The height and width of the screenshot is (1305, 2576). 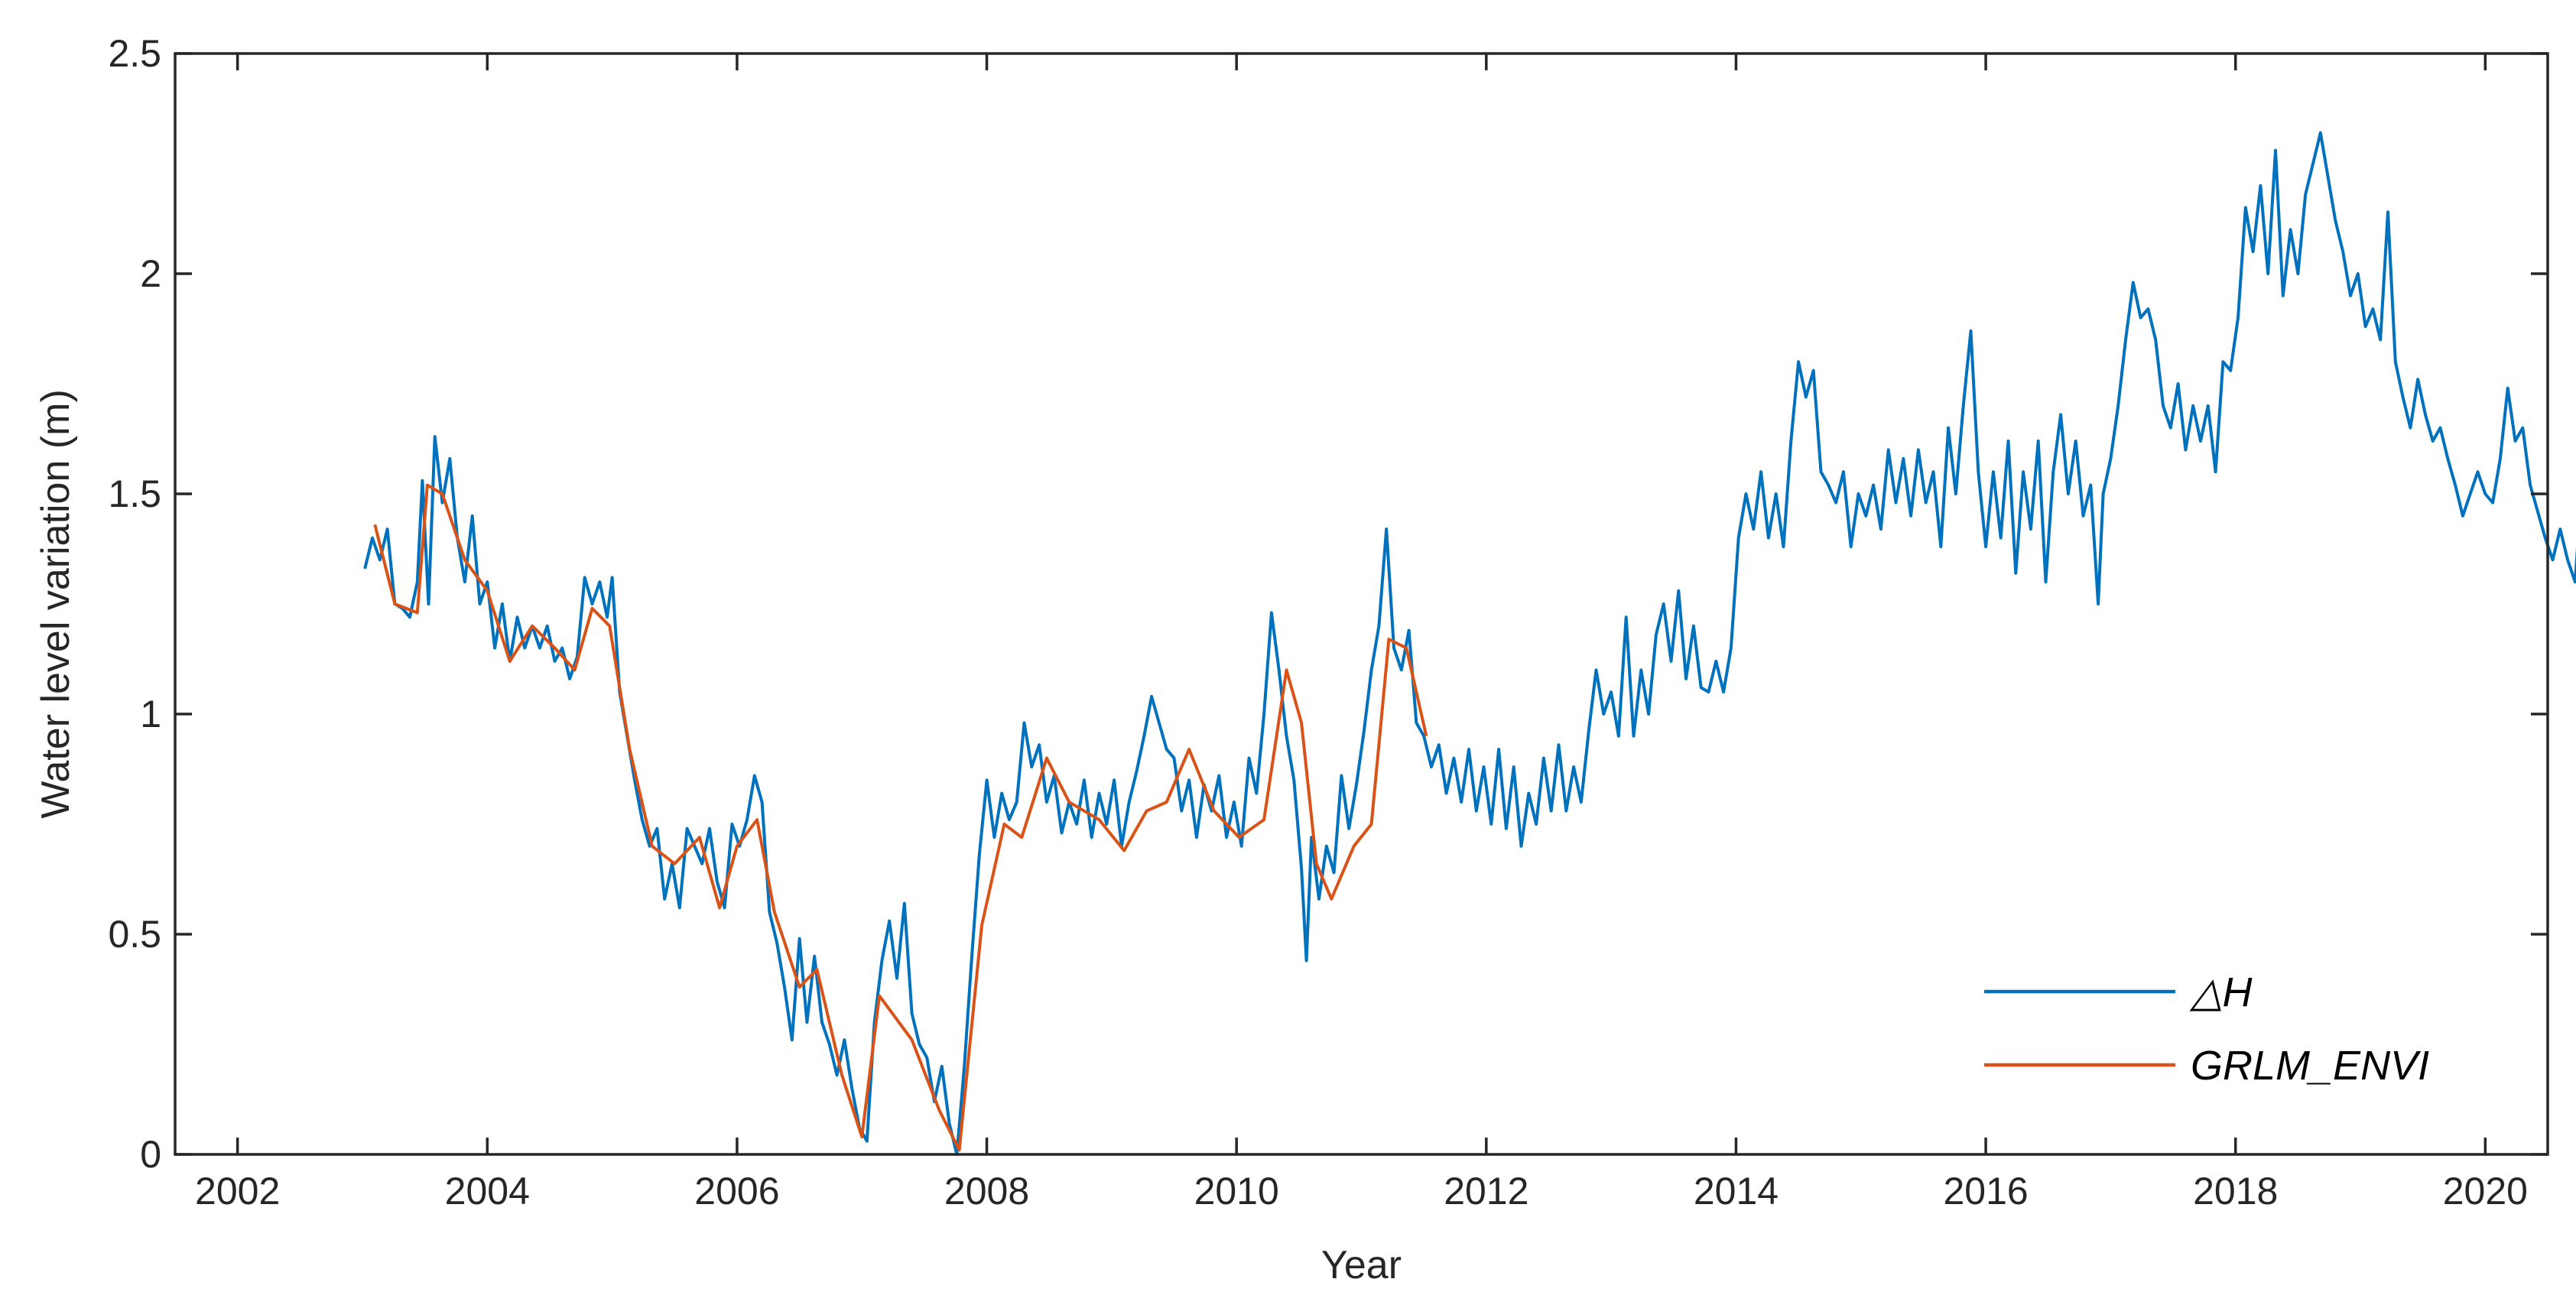 What do you see at coordinates (135, 493) in the screenshot?
I see `y-tick-label: 1.5` at bounding box center [135, 493].